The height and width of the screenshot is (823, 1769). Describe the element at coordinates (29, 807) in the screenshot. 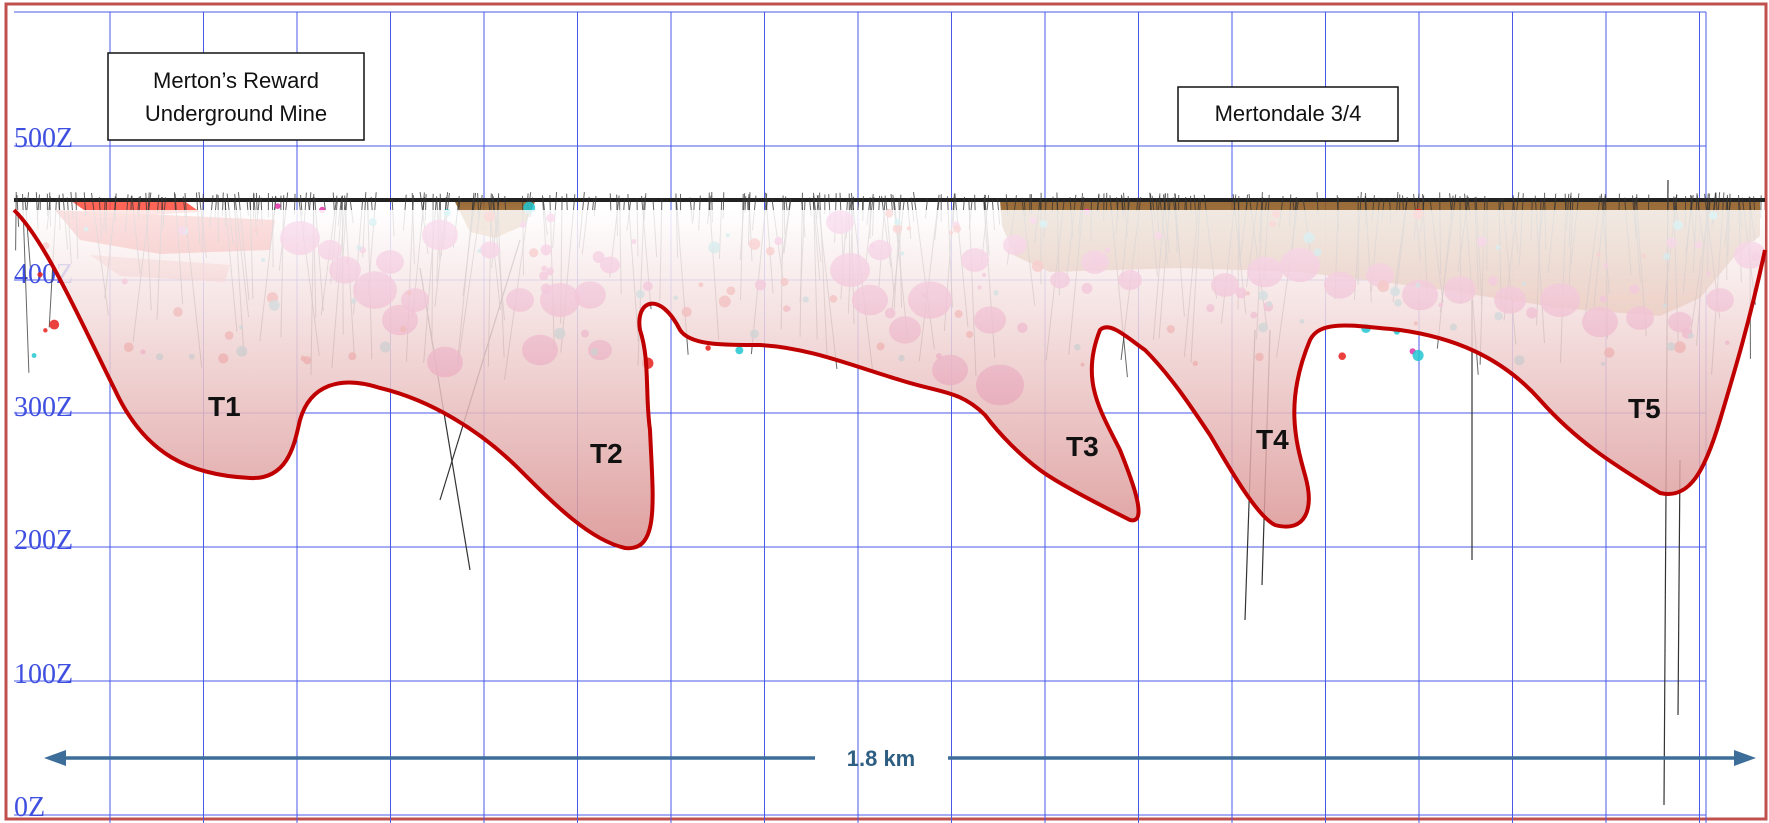

I see `rl-label-0: 0Z` at that location.